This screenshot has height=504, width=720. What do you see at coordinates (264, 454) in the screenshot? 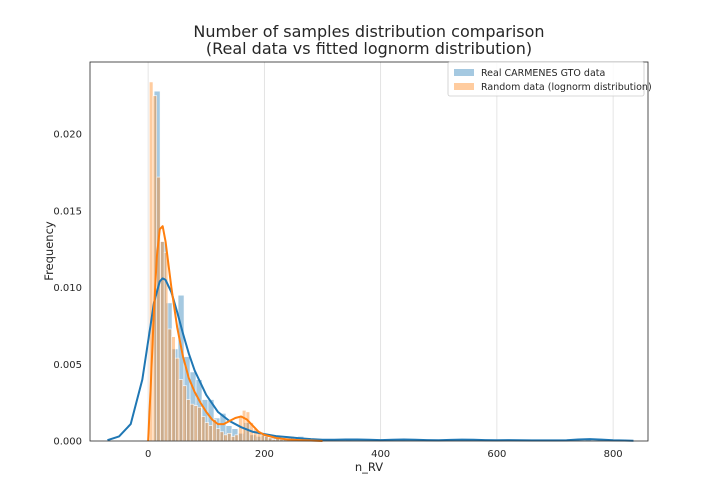
I see `x-tick-label: 200` at bounding box center [264, 454].